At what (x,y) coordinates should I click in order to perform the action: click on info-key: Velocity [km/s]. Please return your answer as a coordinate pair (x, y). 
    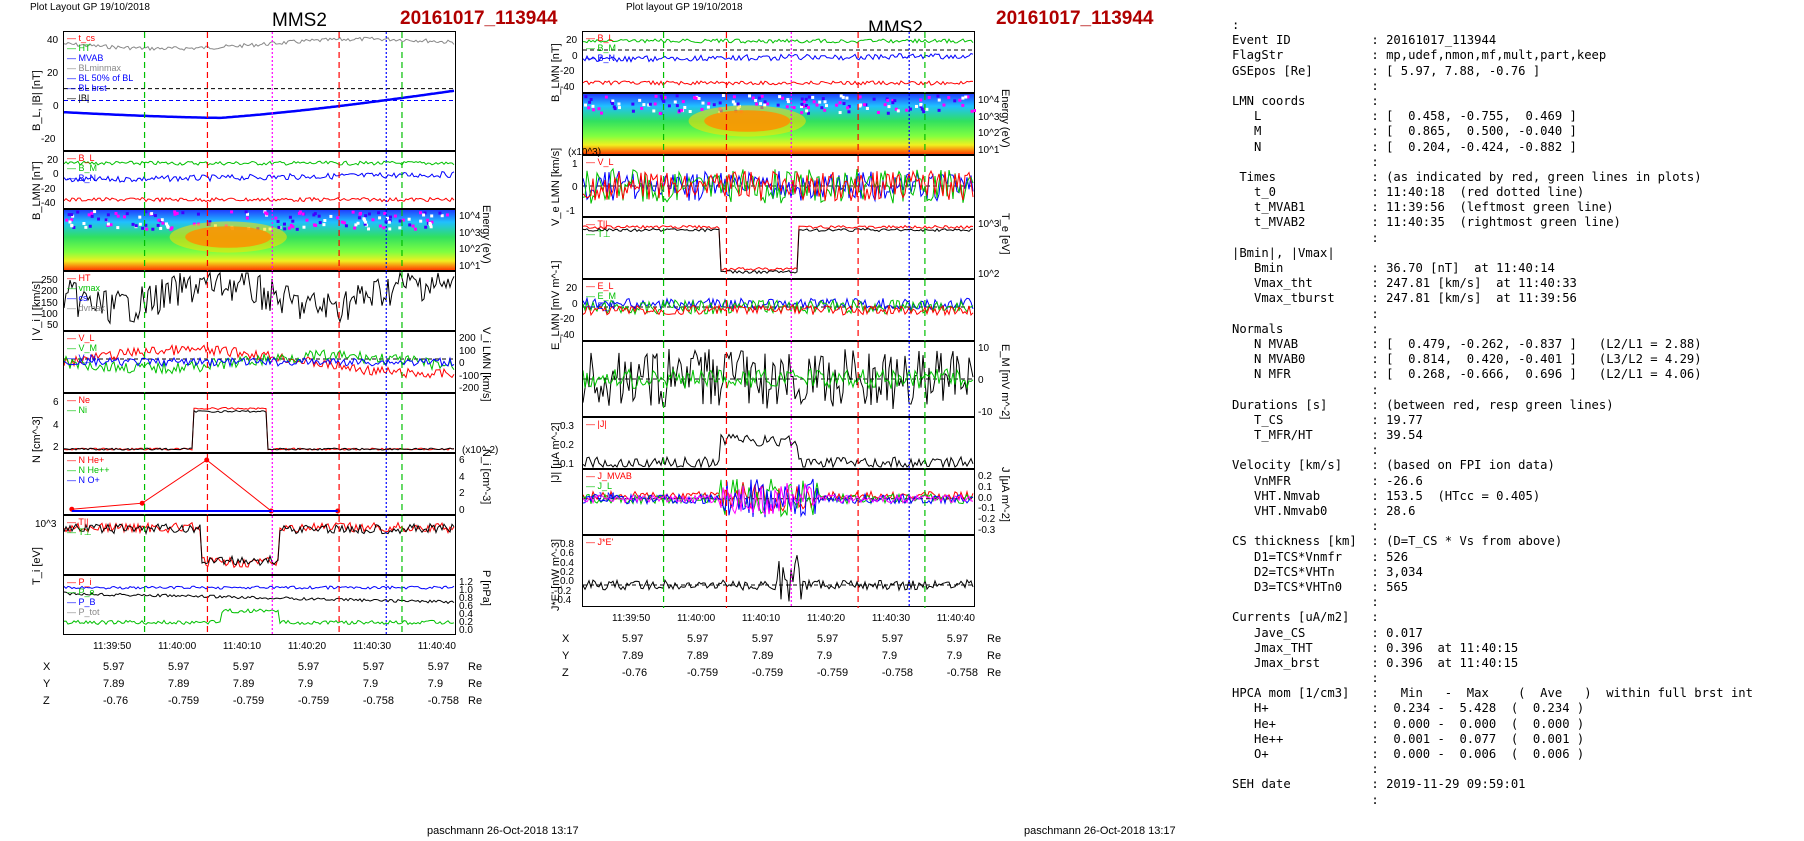
    Looking at the image, I should click on (1302, 465).